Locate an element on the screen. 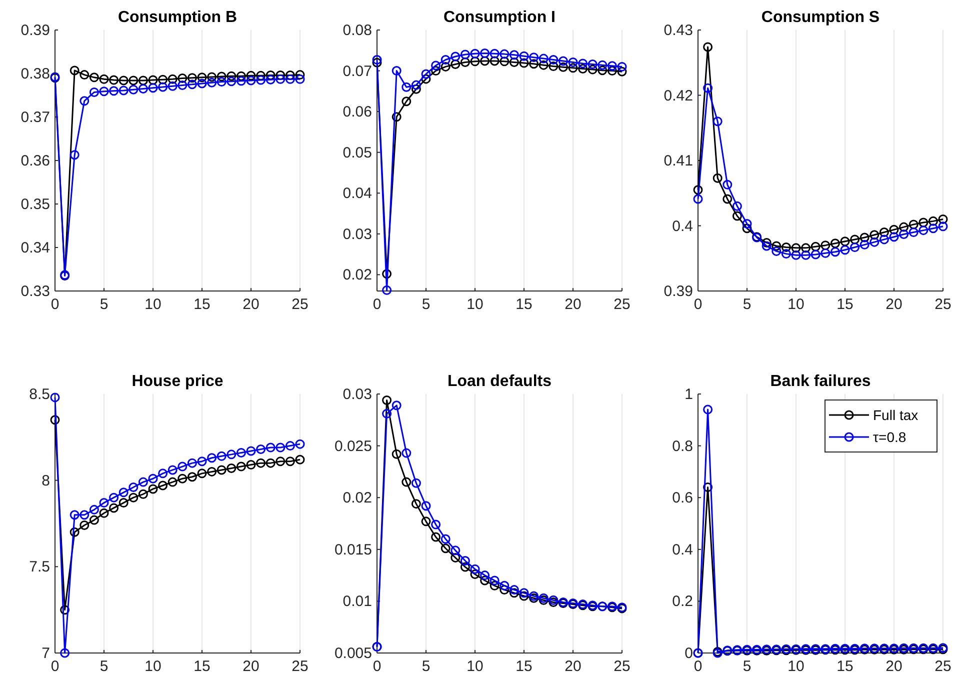 The width and height of the screenshot is (956, 687). y-tick-label: 0.07 is located at coordinates (357, 71).